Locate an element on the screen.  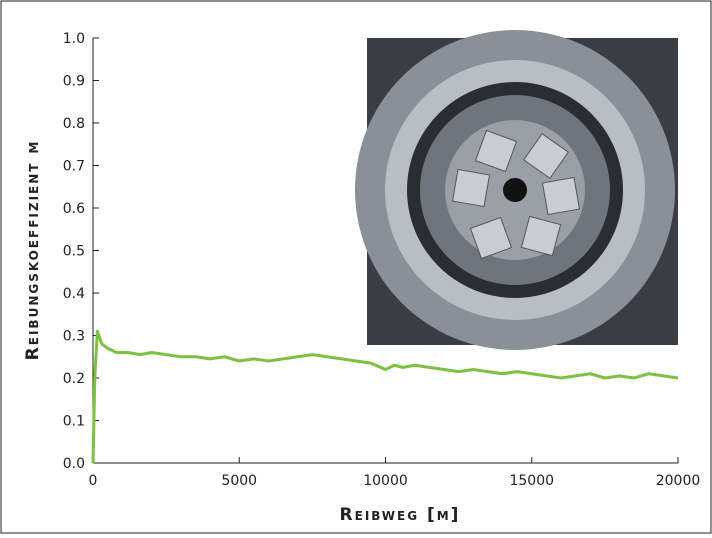
y-tick-label: 0.3 is located at coordinates (74, 337).